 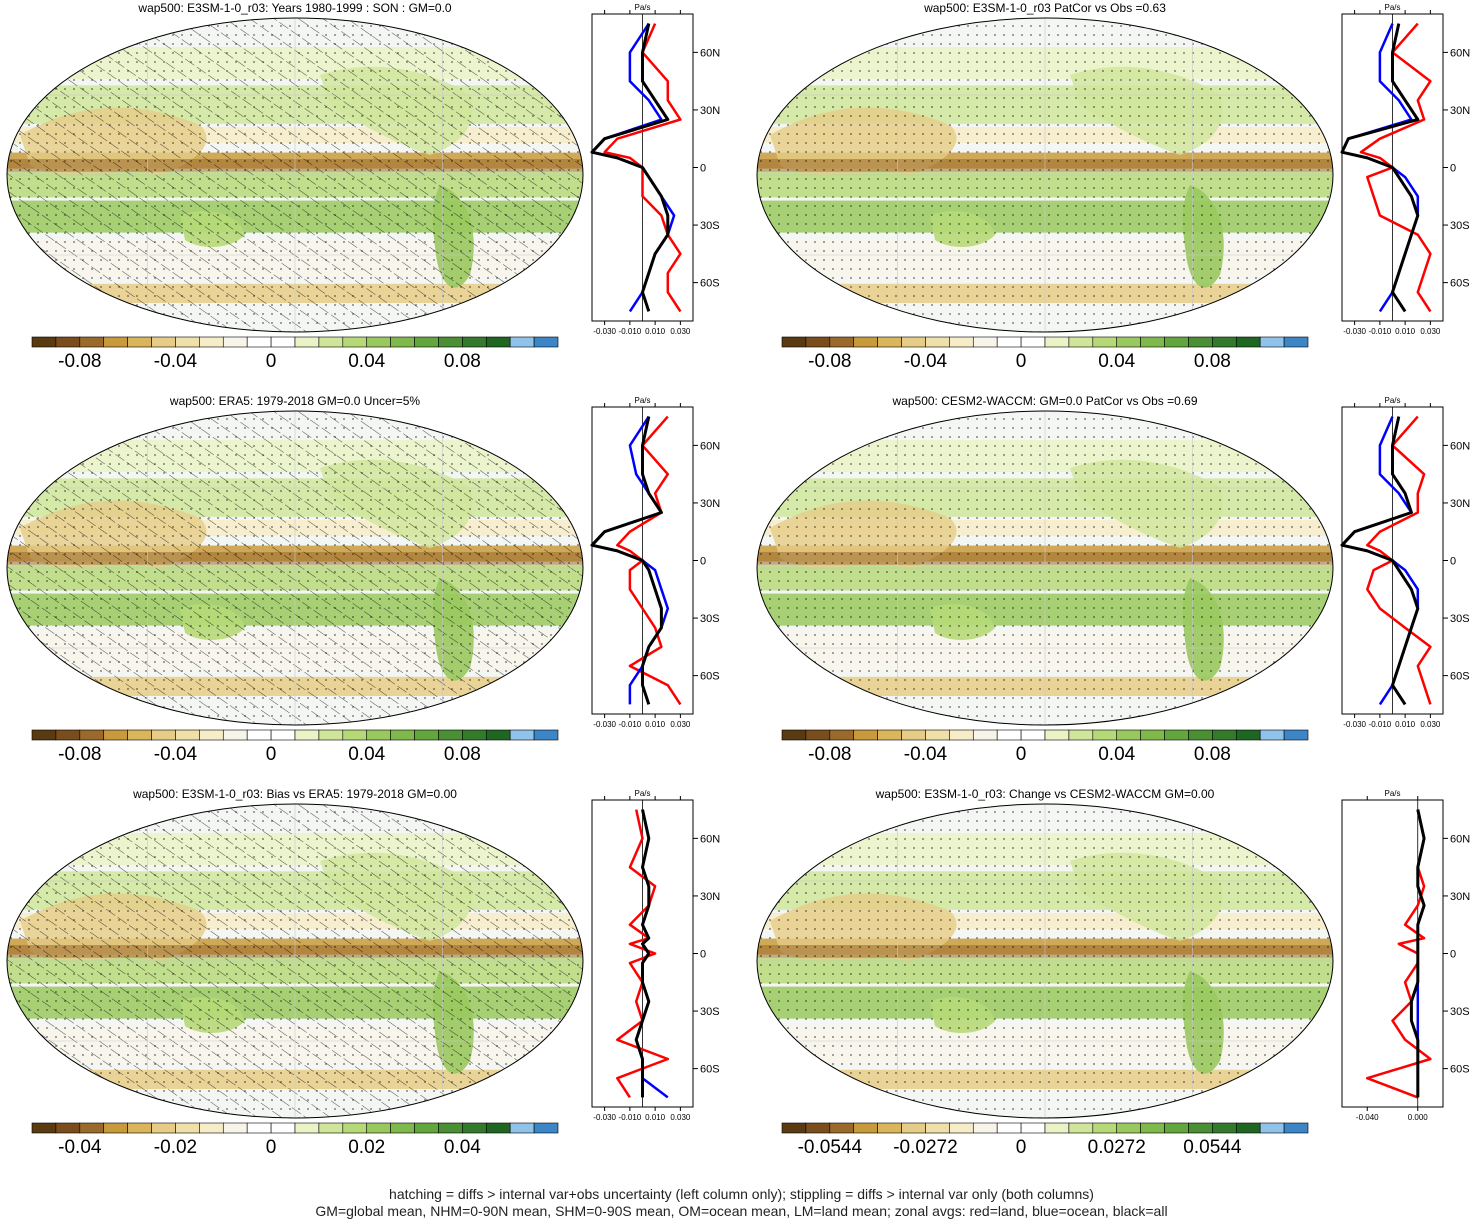 What do you see at coordinates (176, 754) in the screenshot?
I see `colorbar-label: -0.04` at bounding box center [176, 754].